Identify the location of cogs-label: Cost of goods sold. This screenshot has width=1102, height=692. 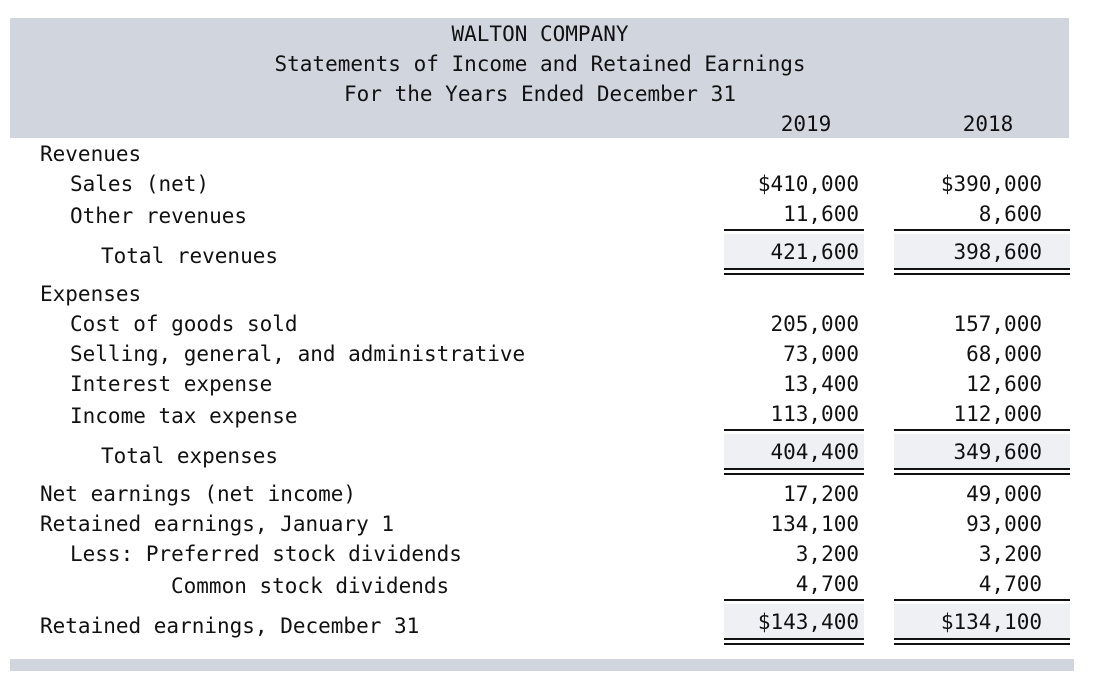
(184, 324).